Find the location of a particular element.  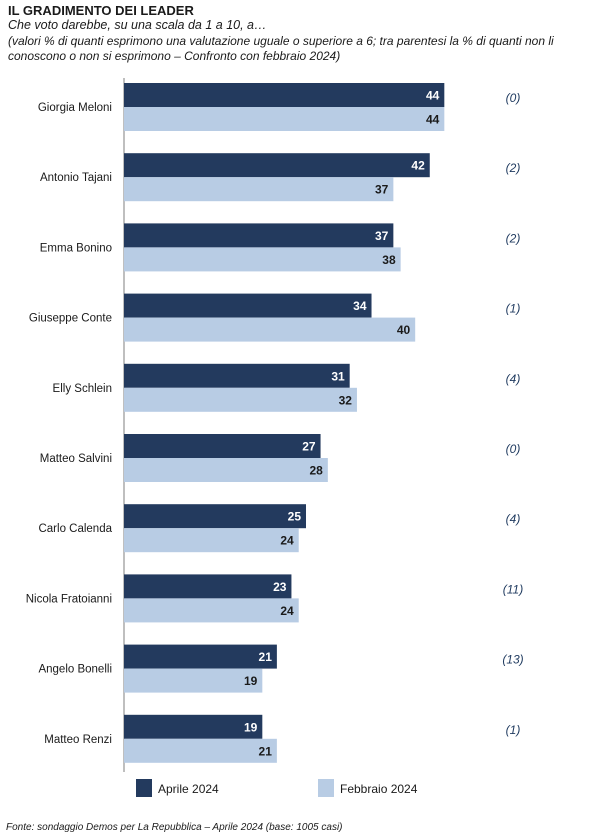

annotation-label: (13) is located at coordinates (512, 660).